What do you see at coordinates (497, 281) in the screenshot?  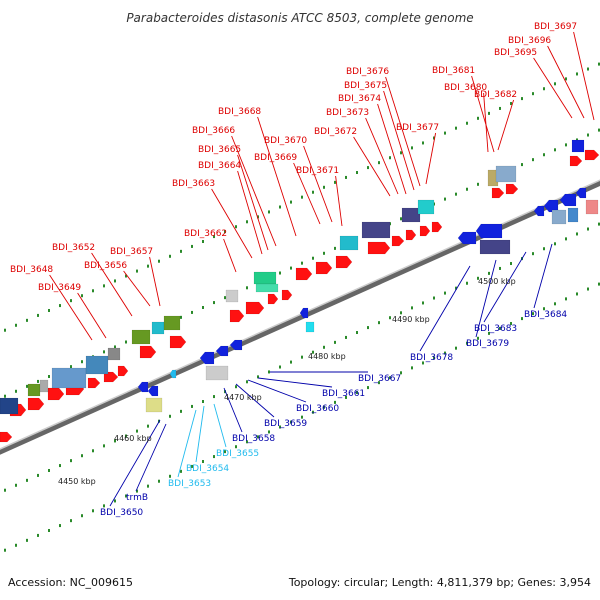 I see `scale-label: 4500 kbp` at bounding box center [497, 281].